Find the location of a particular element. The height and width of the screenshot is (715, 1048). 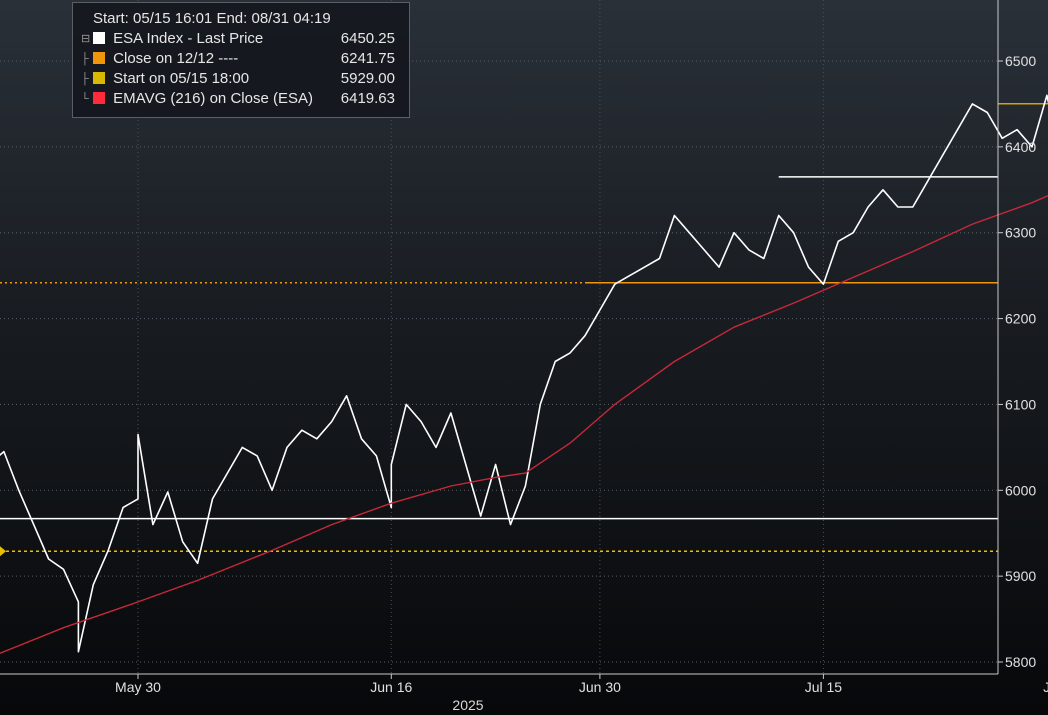

legend-item-start-line: ├ Start on 05/15 18:00 5929.00 is located at coordinates (241, 79).